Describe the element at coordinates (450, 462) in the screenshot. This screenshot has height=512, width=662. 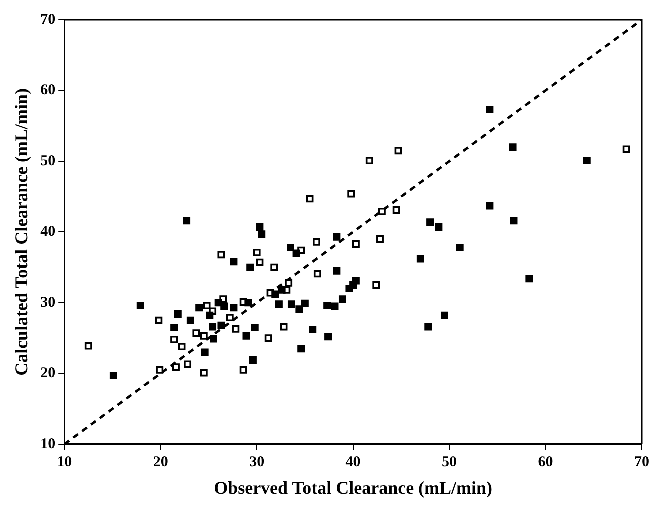
I see `x-tick-label: 50` at that location.